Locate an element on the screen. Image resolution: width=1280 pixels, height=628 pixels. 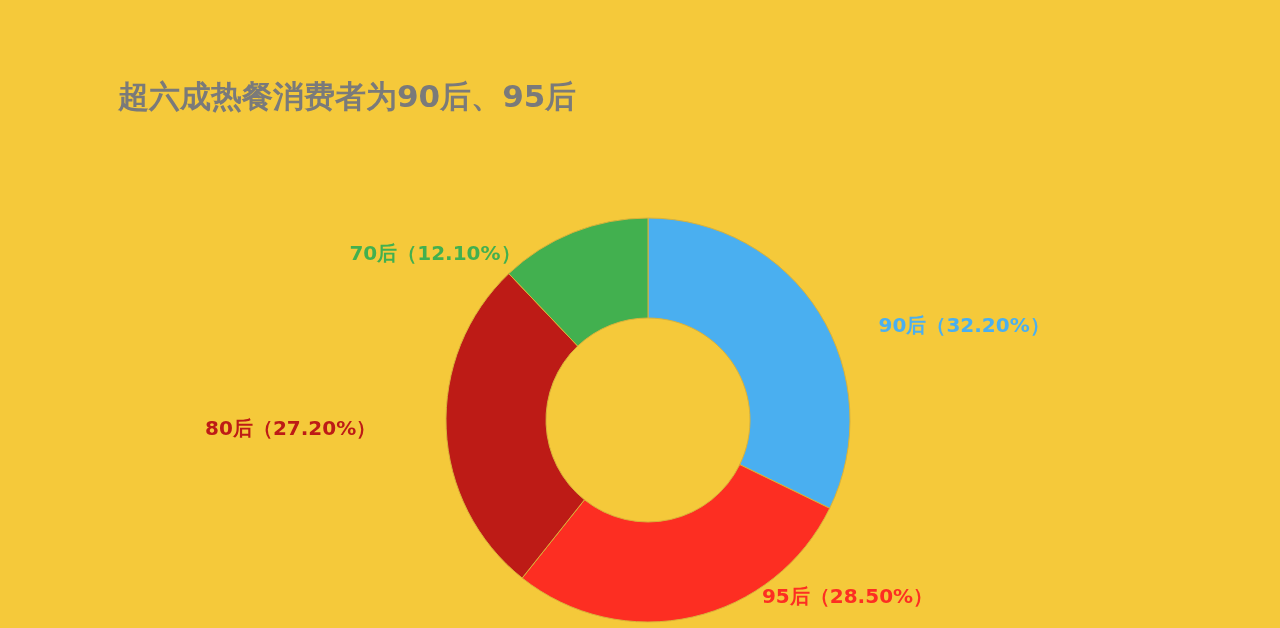
data-label: （32.20%） is located at coordinates (988, 324).